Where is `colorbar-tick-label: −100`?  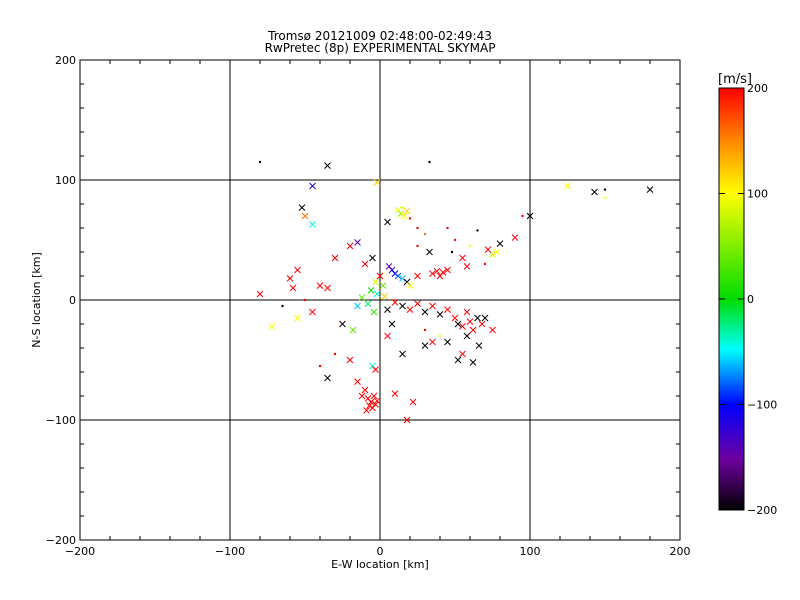 colorbar-tick-label: −100 is located at coordinates (762, 405).